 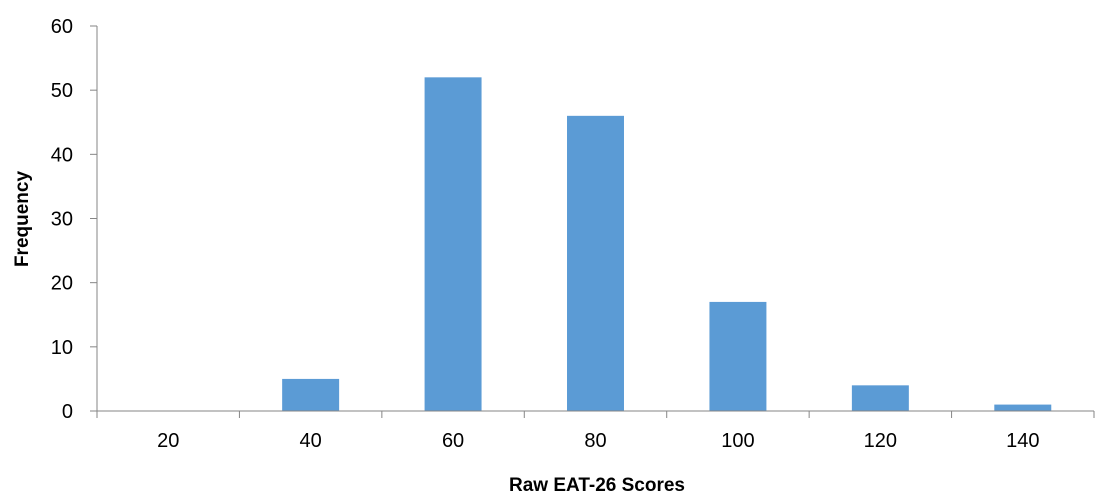 What do you see at coordinates (453, 441) in the screenshot?
I see `x-tick-label: 60` at bounding box center [453, 441].